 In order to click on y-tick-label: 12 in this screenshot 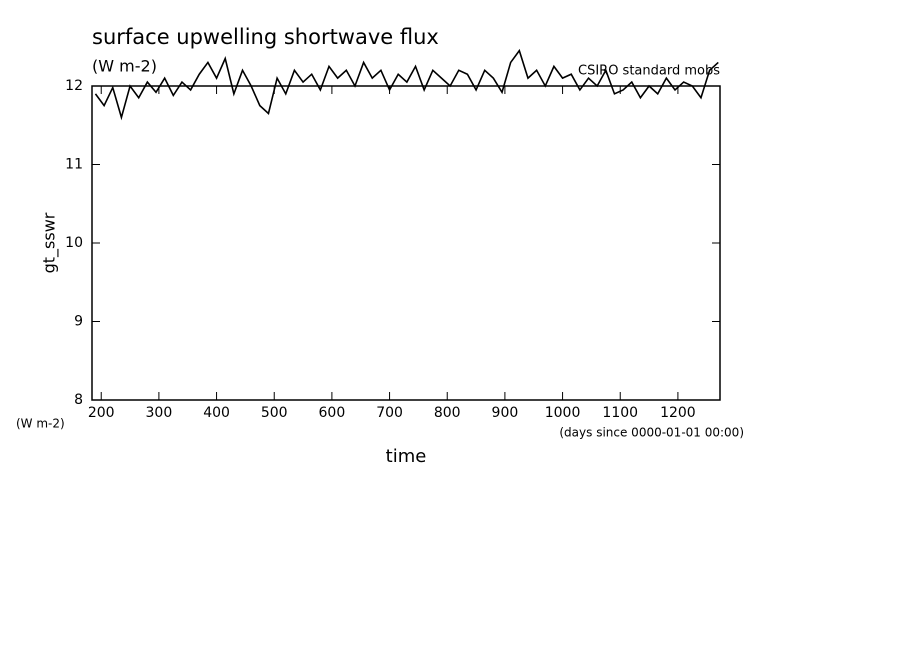, I will do `click(74, 86)`.